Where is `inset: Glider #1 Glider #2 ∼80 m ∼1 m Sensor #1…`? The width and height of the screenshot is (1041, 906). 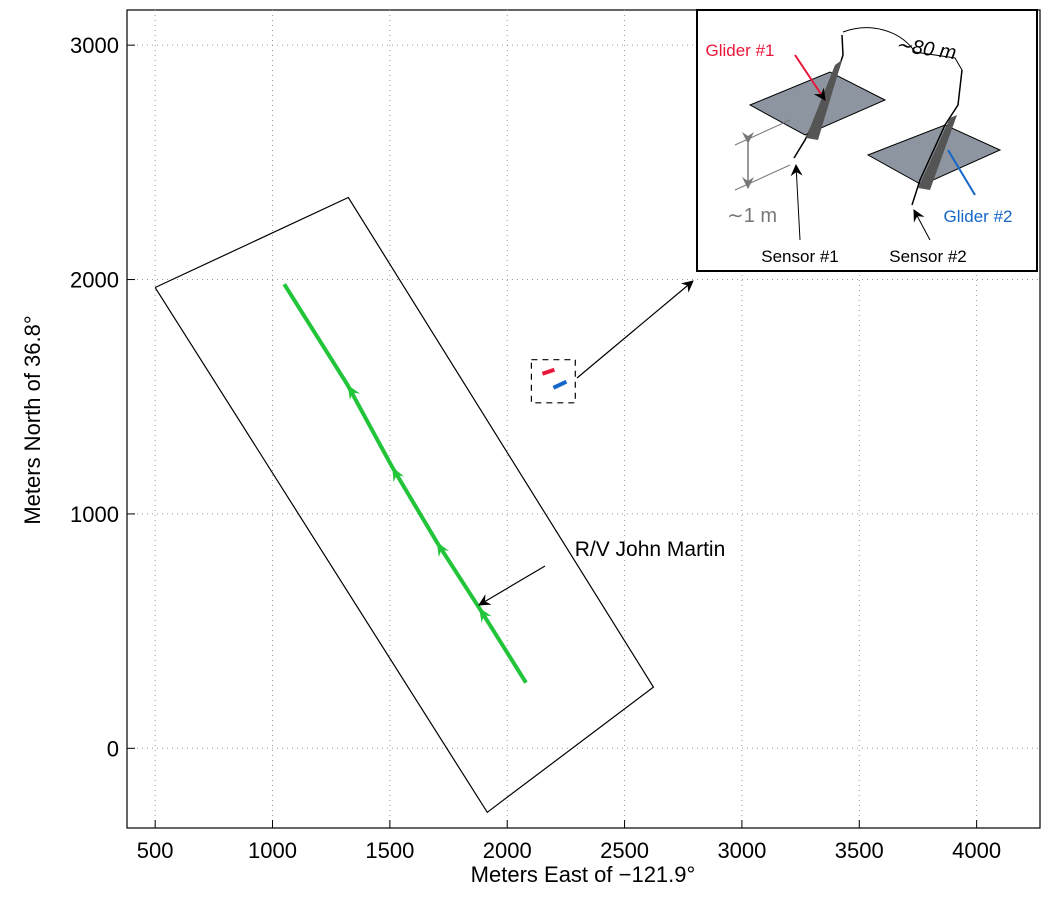
inset: Glider #1 Glider #2 ∼80 m ∼1 m Sensor #1… is located at coordinates (867, 140).